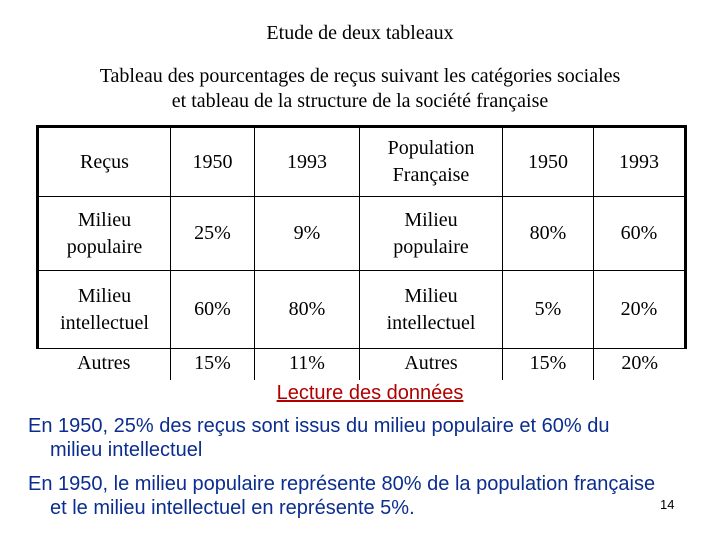 This screenshot has width=720, height=540. Describe the element at coordinates (103, 161) in the screenshot. I see `header-cell: Reçus` at that location.